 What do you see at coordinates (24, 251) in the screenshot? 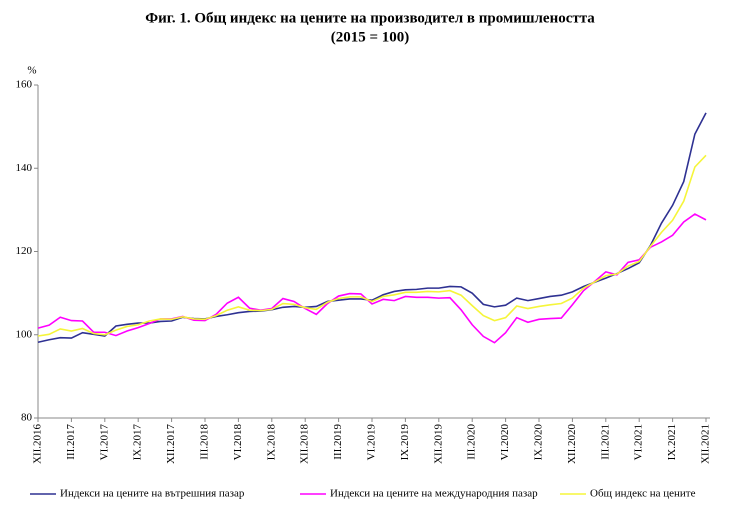
I see `y-tick-label: 120` at bounding box center [24, 251].